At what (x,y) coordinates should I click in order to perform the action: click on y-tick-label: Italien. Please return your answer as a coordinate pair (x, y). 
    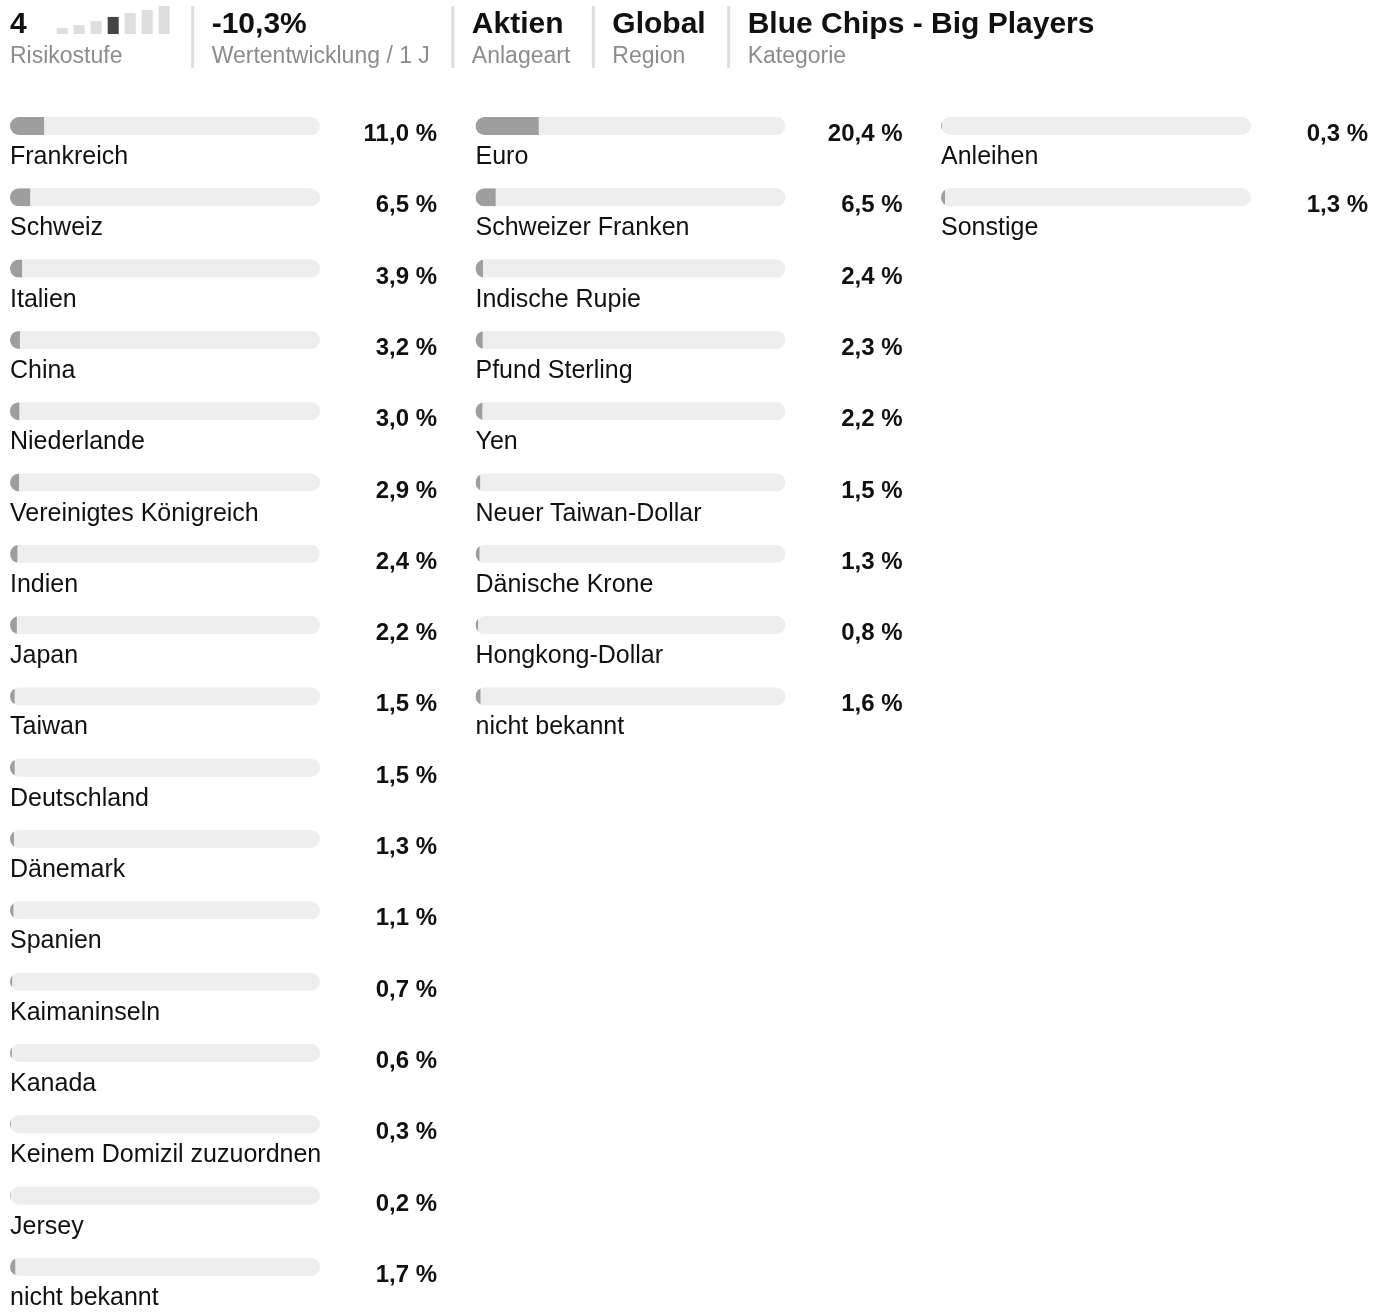
    Looking at the image, I should click on (43, 297).